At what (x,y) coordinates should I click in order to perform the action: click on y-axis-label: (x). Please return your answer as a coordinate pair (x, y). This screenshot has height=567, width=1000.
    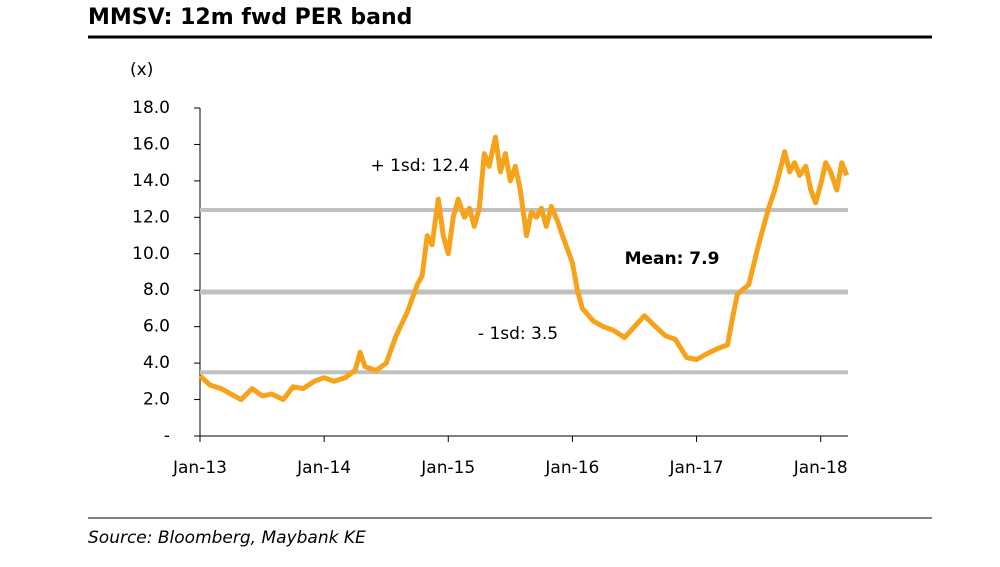
    Looking at the image, I should click on (141, 70).